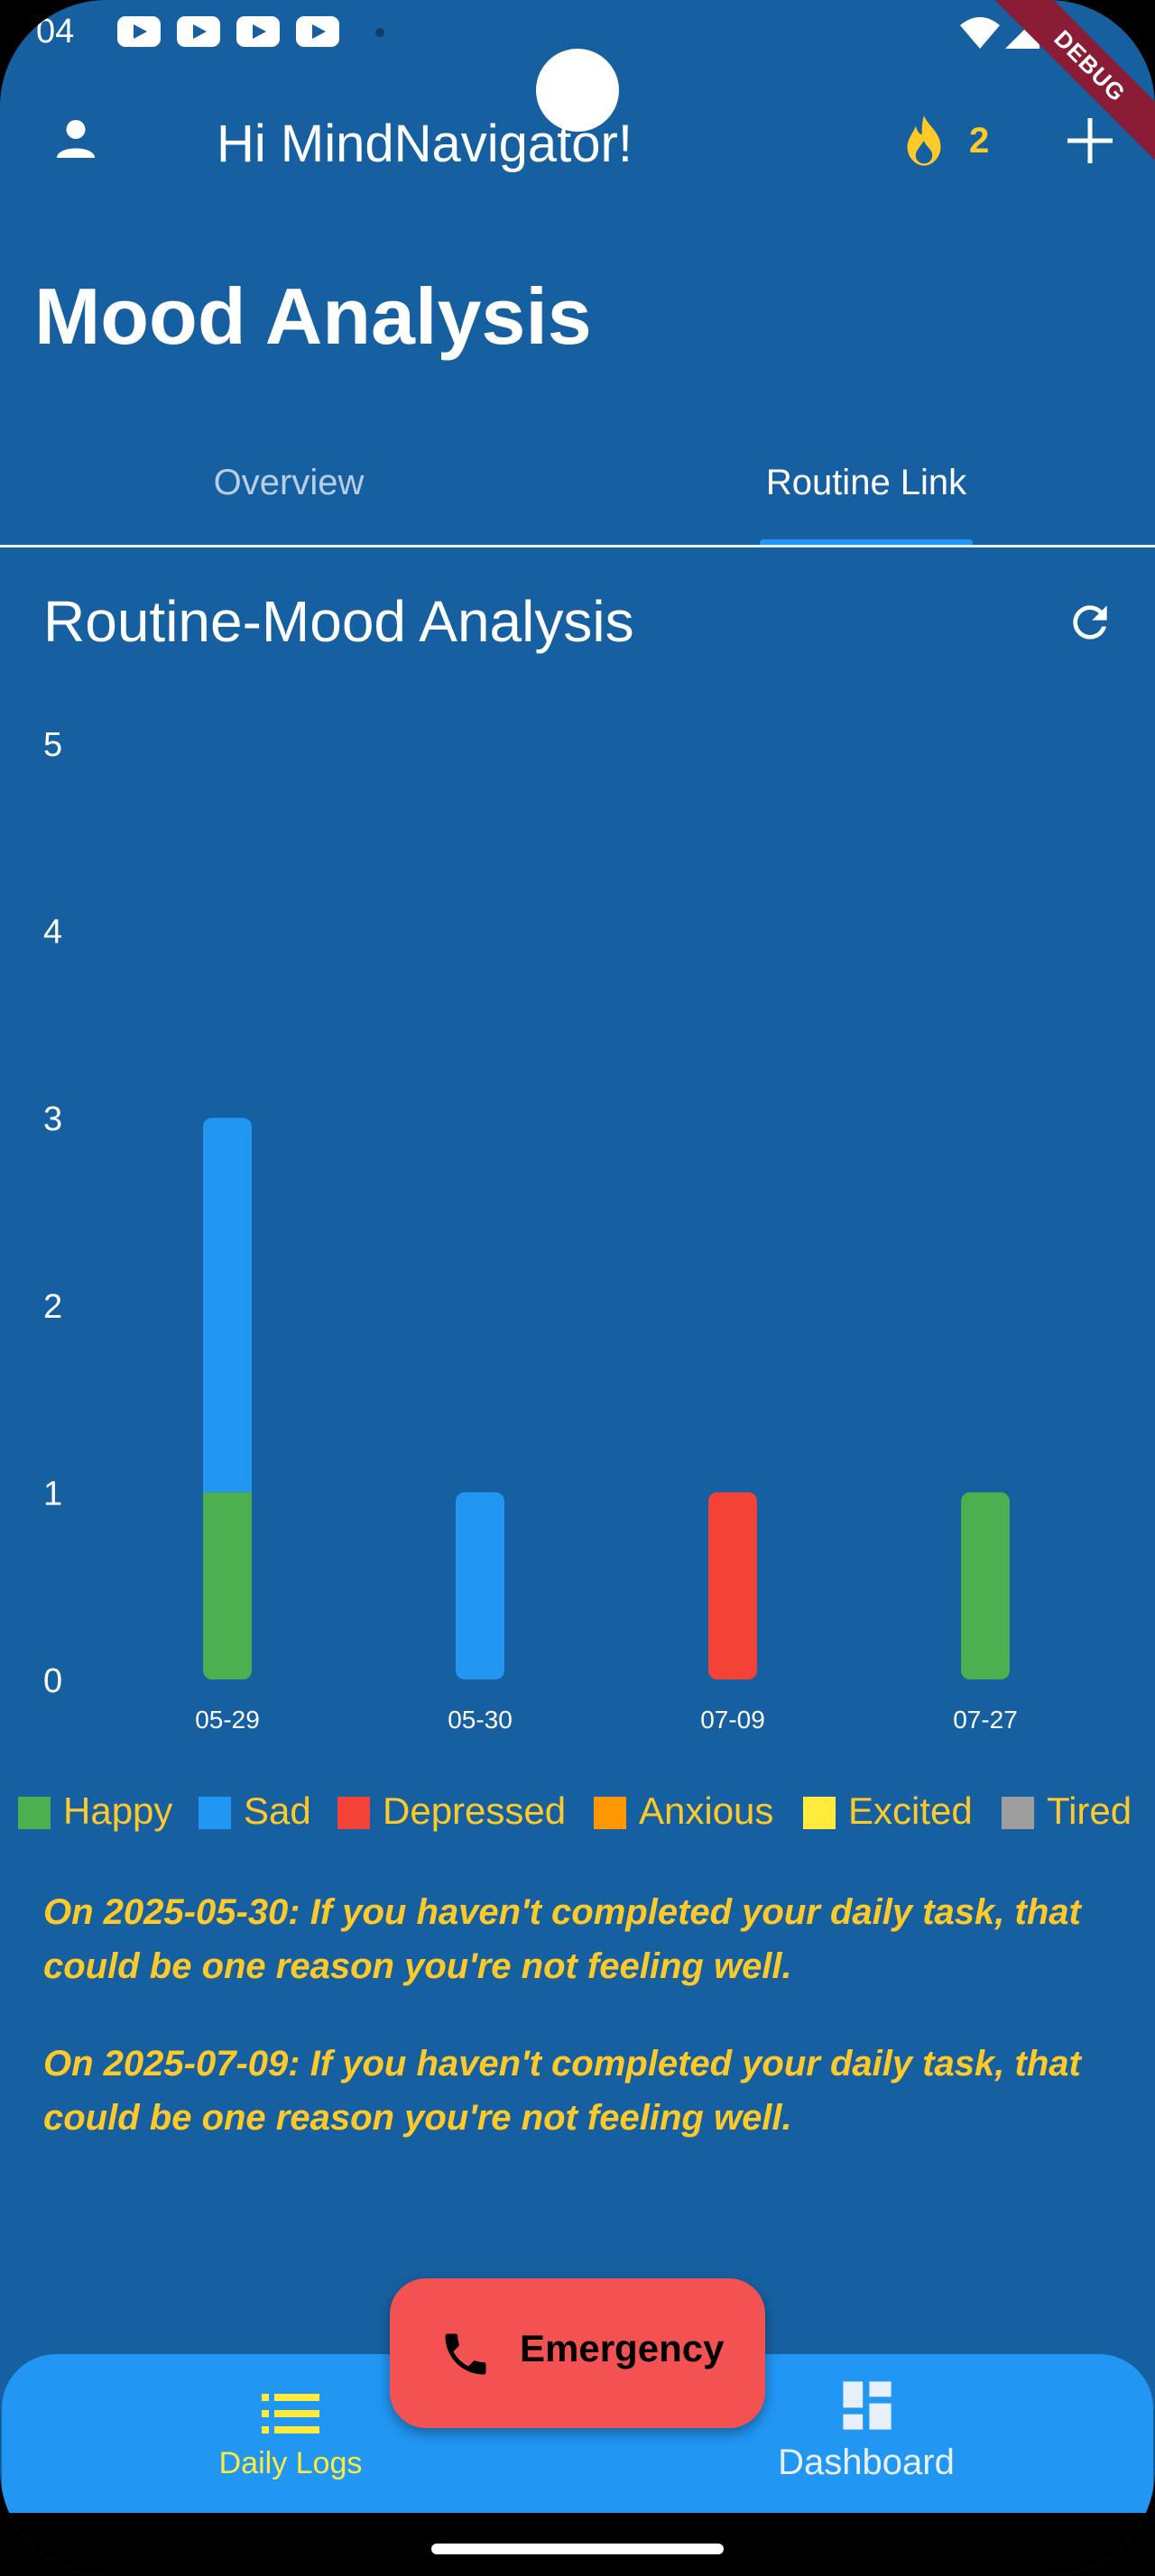 The width and height of the screenshot is (1155, 2576). Describe the element at coordinates (52, 745) in the screenshot. I see `y-tick-label: 5` at that location.